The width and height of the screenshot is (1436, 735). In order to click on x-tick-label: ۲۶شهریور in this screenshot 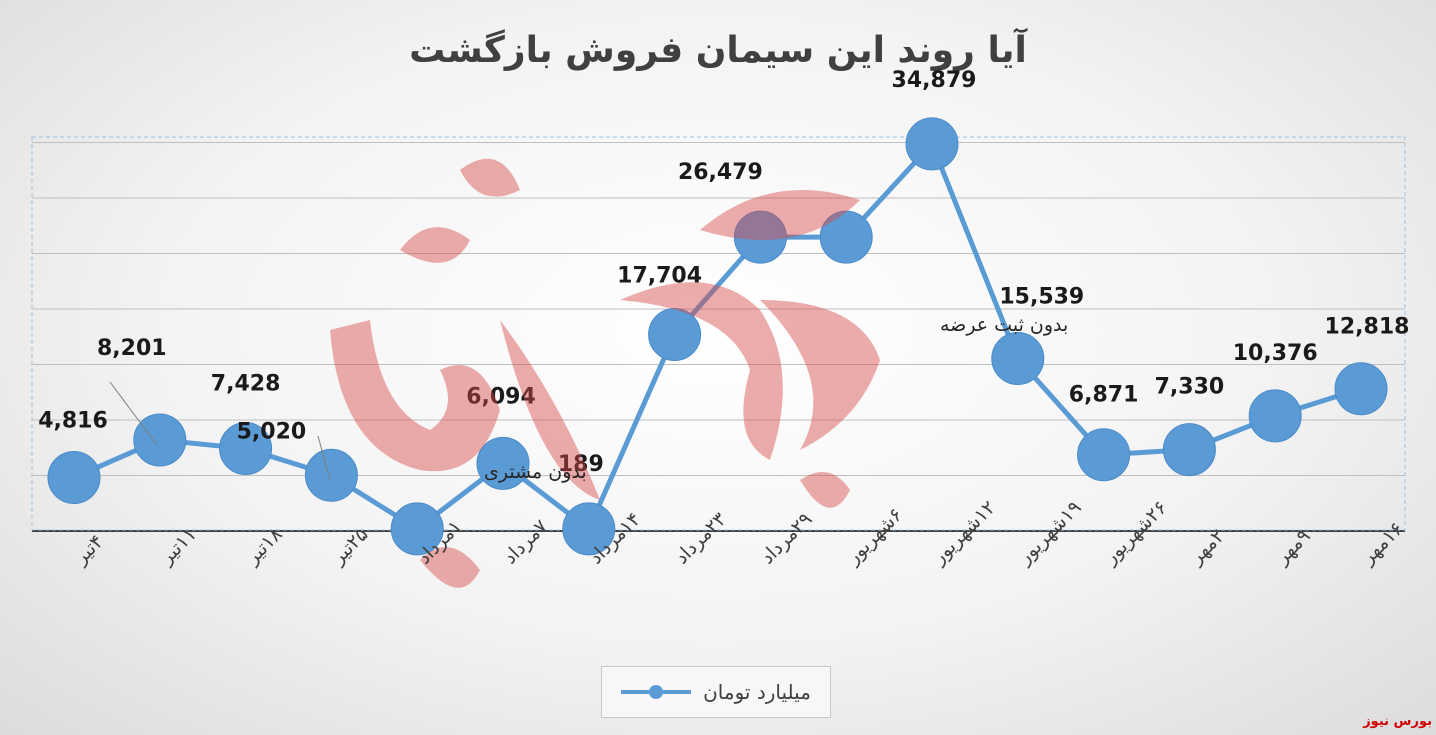, I will do `click(1135, 532)`.